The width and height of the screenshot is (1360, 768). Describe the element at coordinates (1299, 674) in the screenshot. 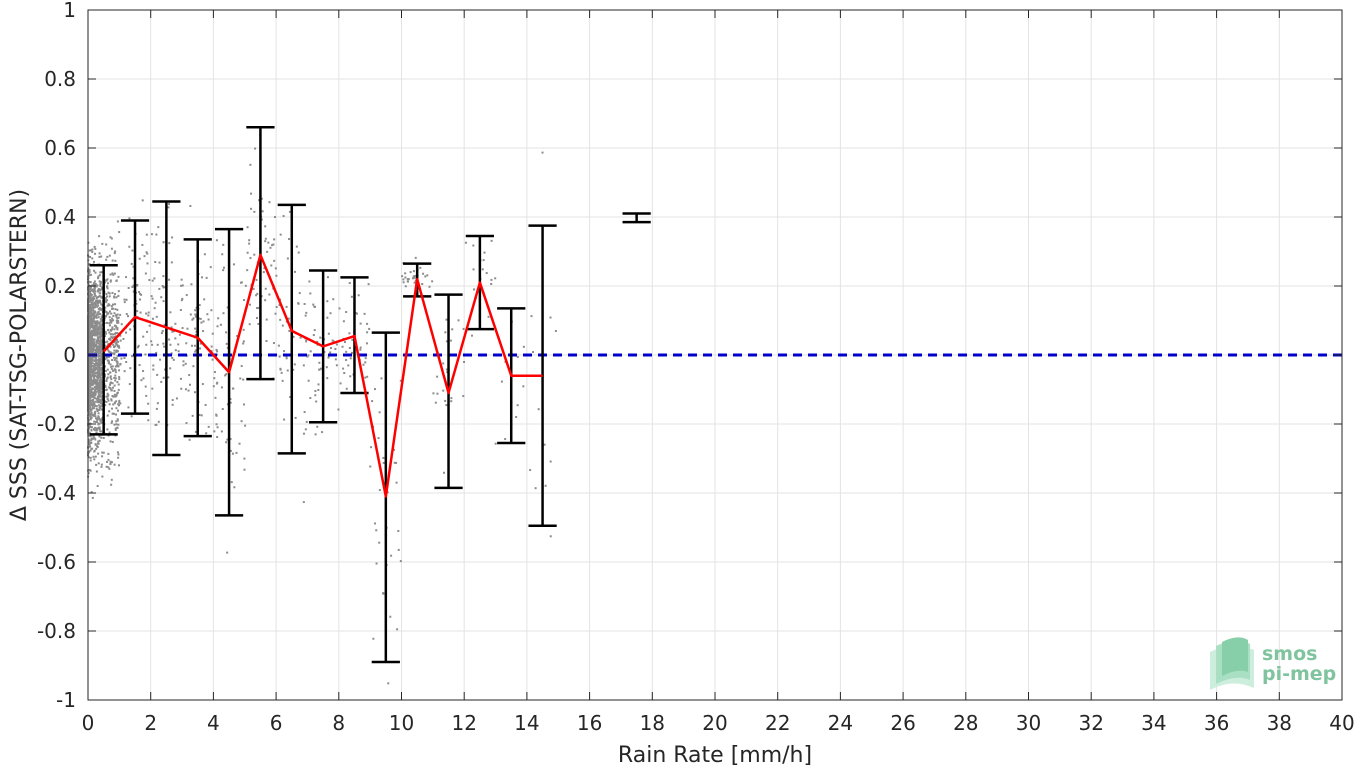

I see `logo-text-pi-mep: pi-mep` at that location.